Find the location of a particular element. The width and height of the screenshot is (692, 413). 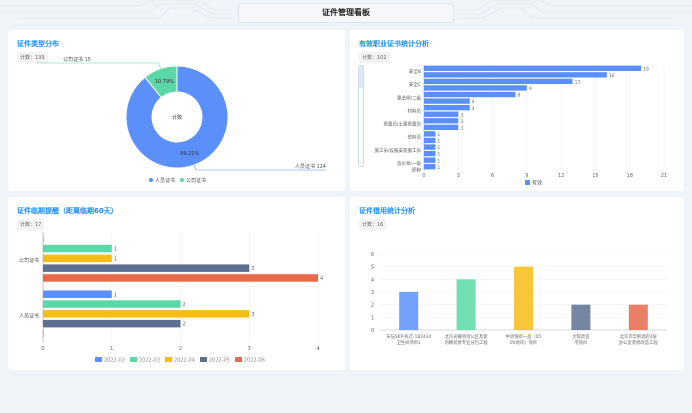

count-badge: 计数：16 is located at coordinates (373, 224).